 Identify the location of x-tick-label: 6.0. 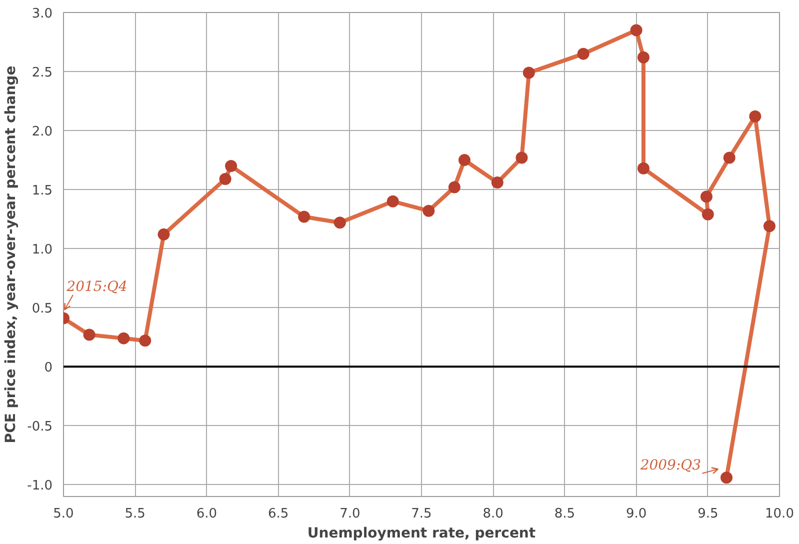
(207, 514).